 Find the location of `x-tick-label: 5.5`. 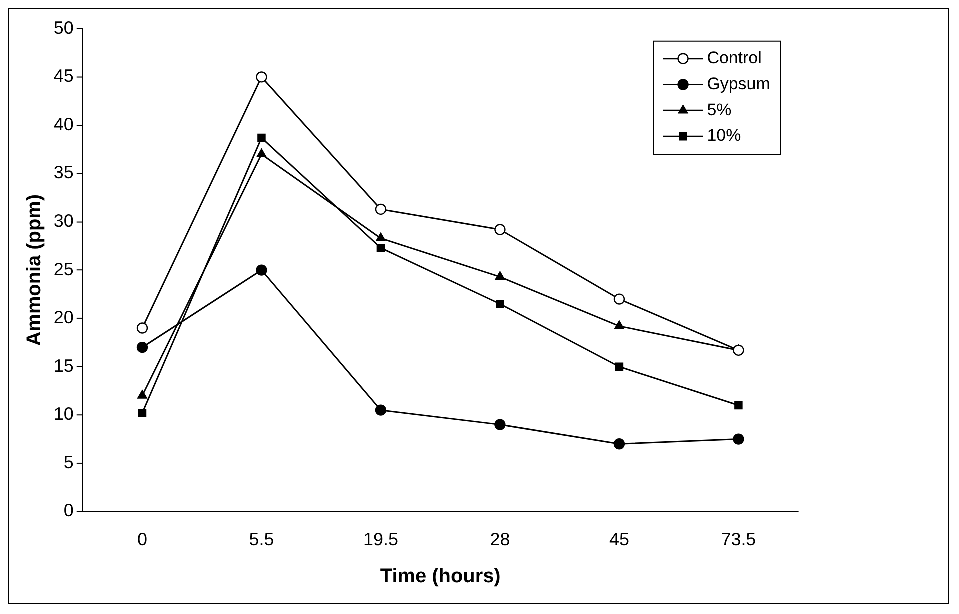

x-tick-label: 5.5 is located at coordinates (261, 539).